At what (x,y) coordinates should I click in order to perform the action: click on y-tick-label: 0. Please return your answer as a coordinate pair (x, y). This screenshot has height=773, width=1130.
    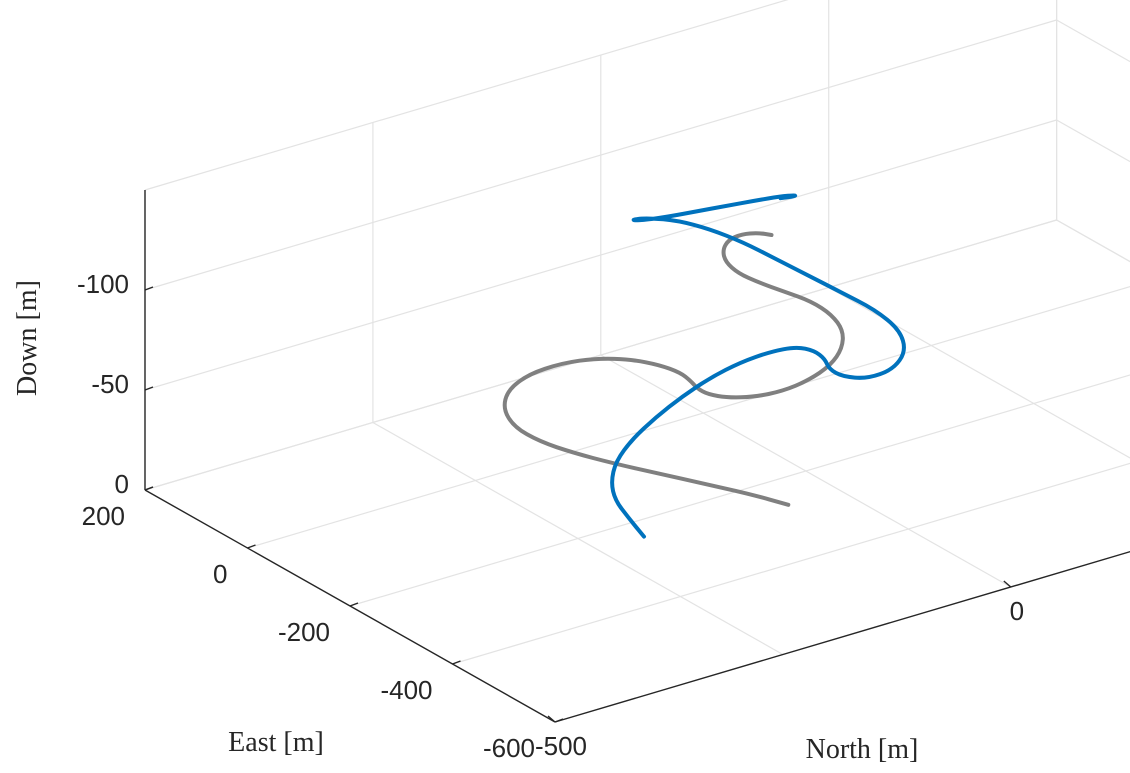
    Looking at the image, I should click on (220, 574).